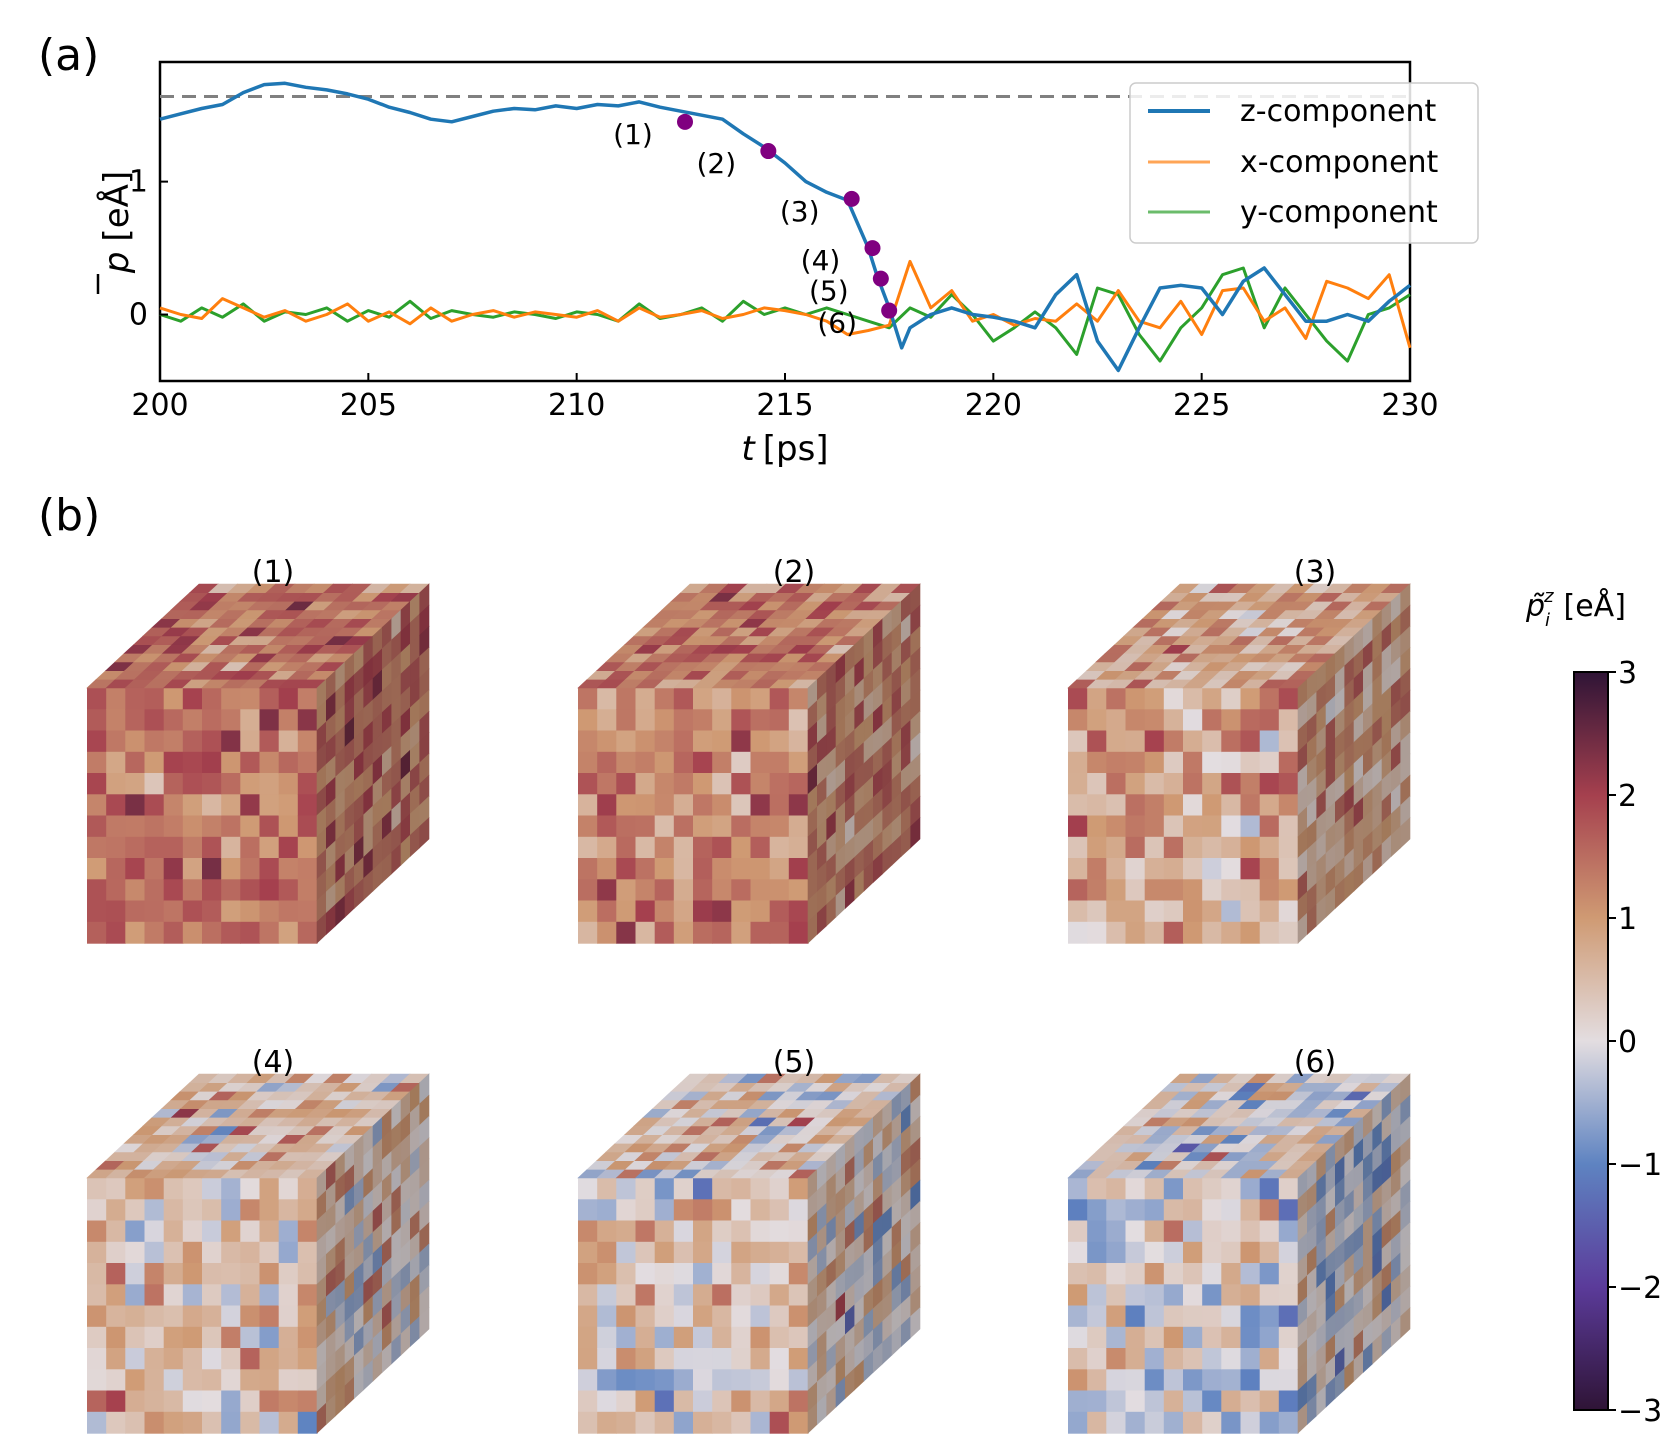 The width and height of the screenshot is (1661, 1454). Describe the element at coordinates (915, 833) in the screenshot. I see `cube-2-side-cell` at that location.